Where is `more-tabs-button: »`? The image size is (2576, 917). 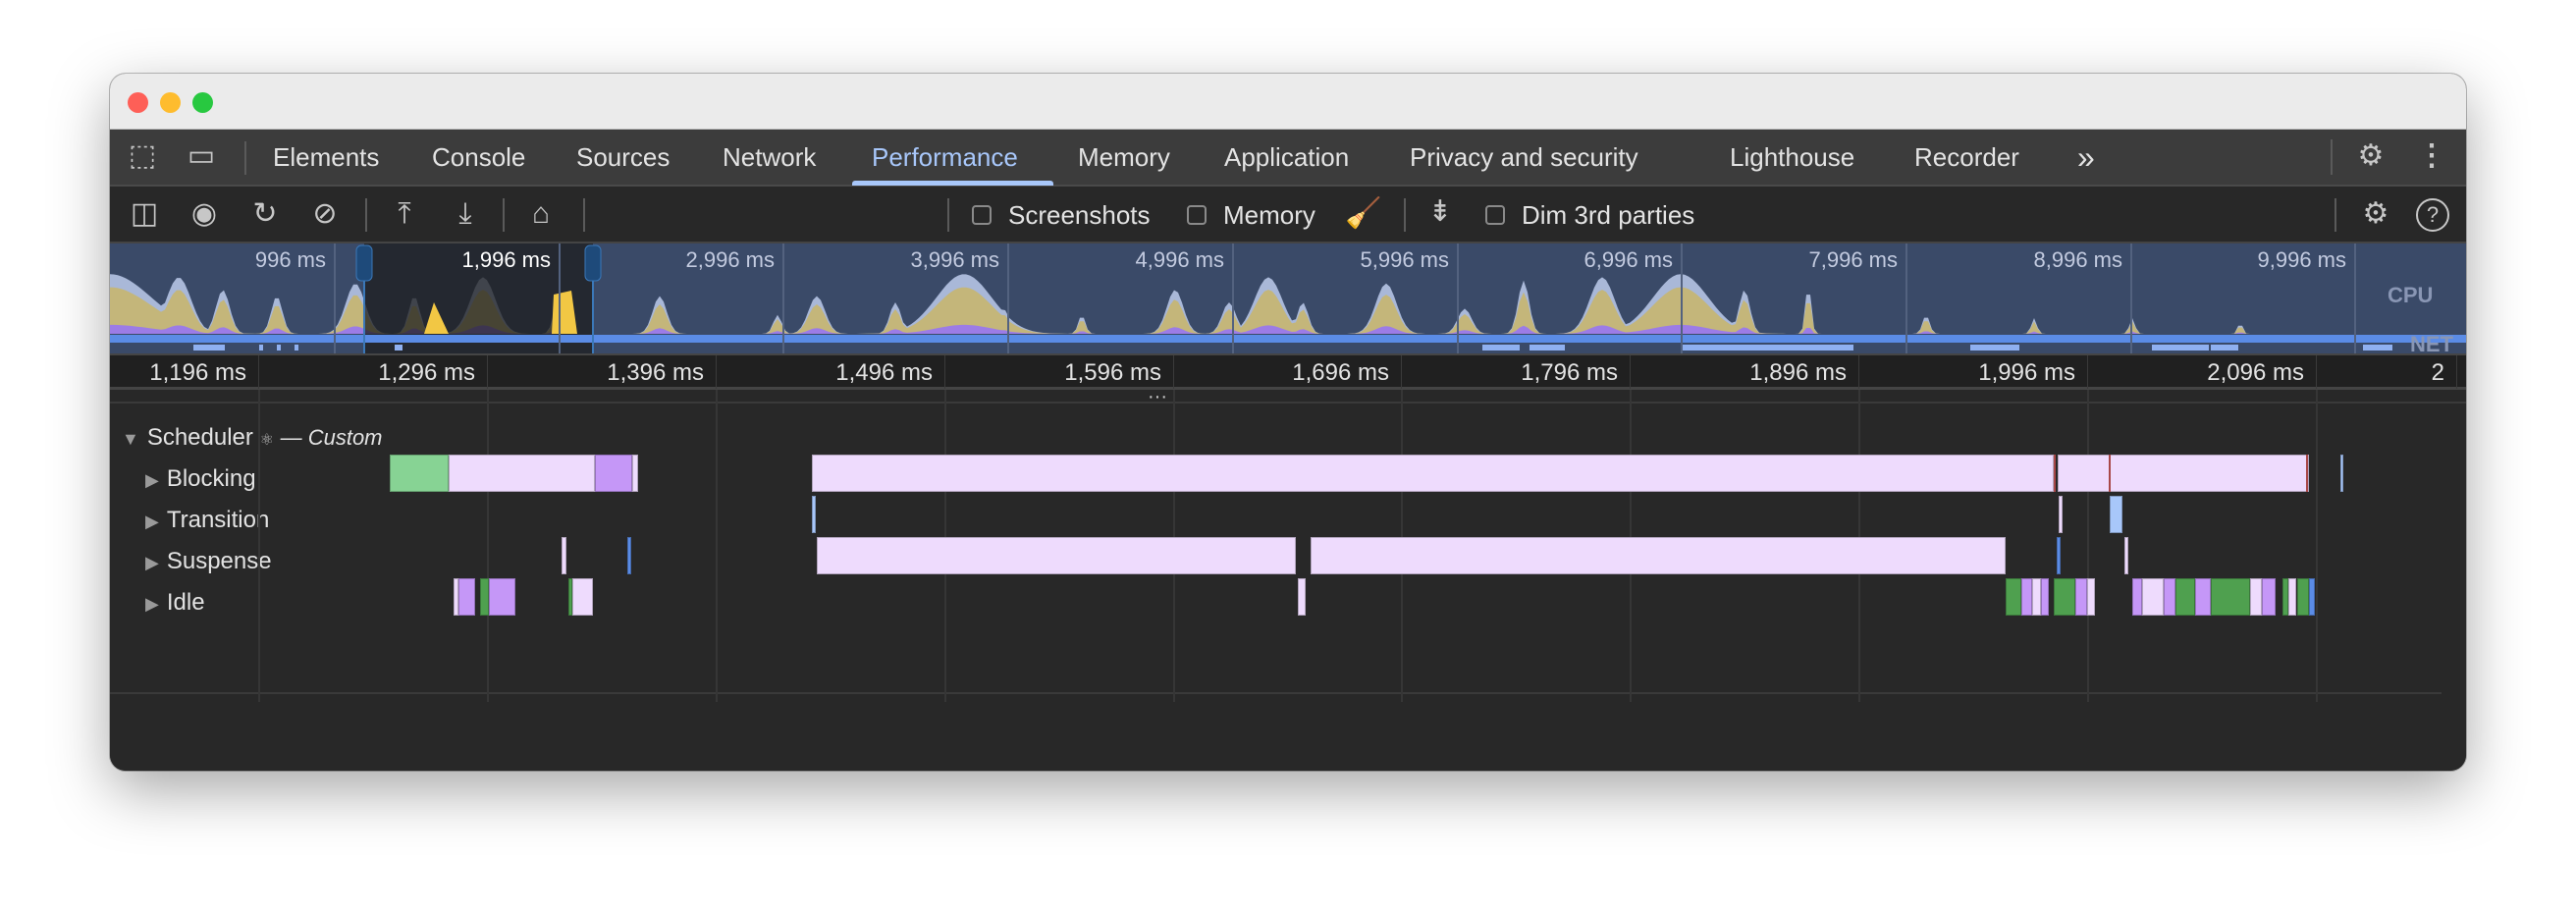
more-tabs-button: » is located at coordinates (2086, 157).